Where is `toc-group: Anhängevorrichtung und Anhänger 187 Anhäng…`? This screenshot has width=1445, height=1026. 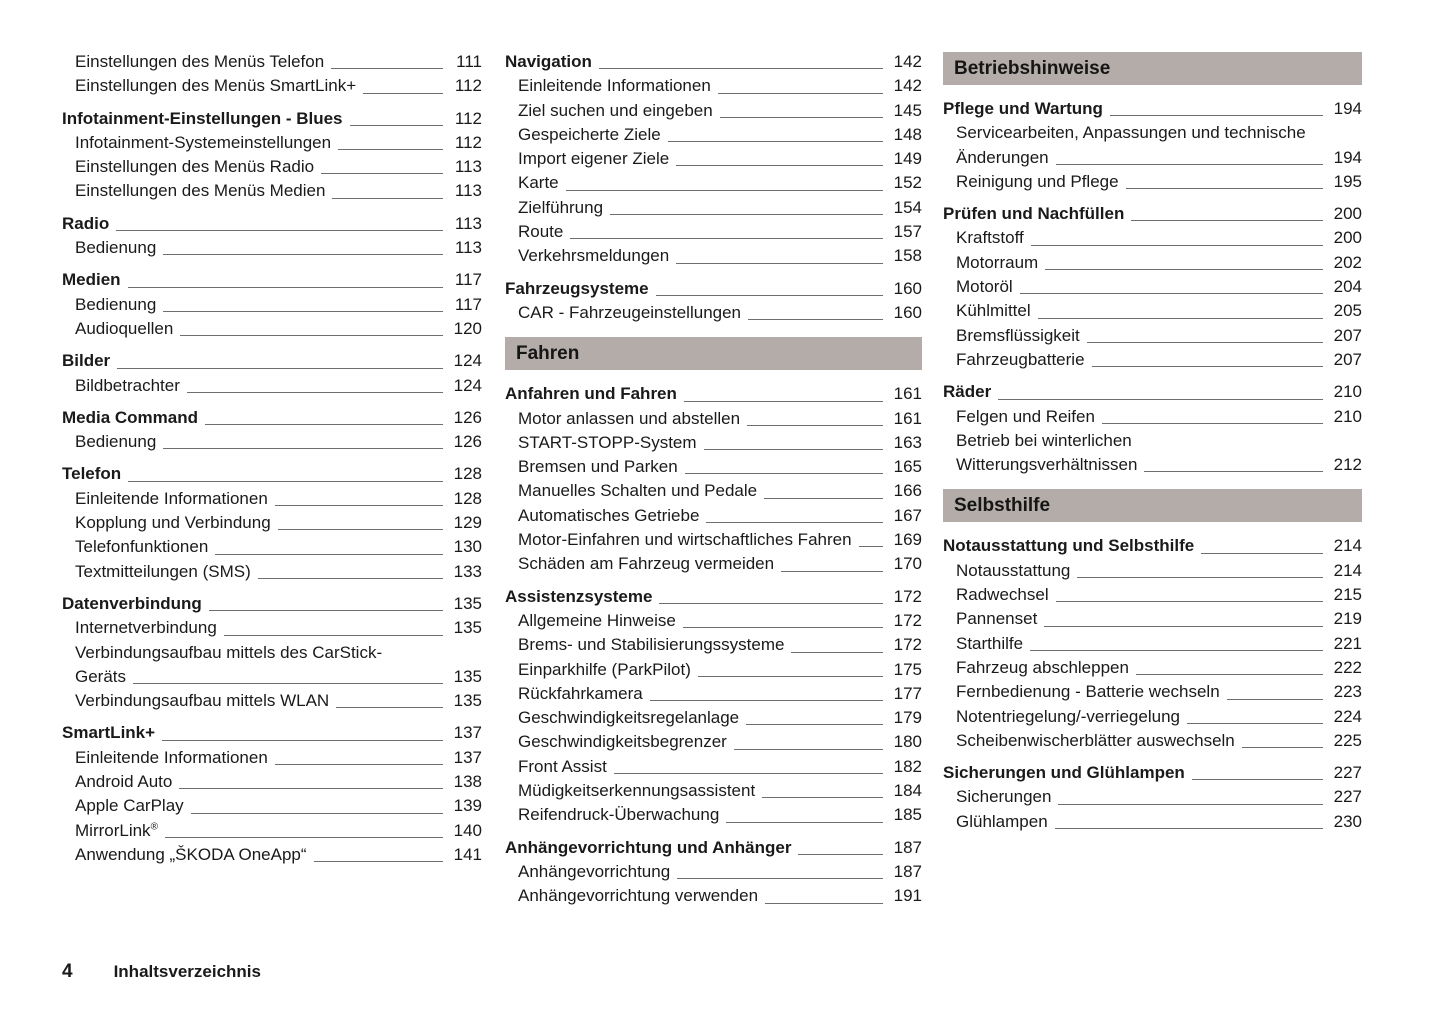 toc-group: Anhängevorrichtung und Anhänger 187 Anhäng… is located at coordinates (713, 872).